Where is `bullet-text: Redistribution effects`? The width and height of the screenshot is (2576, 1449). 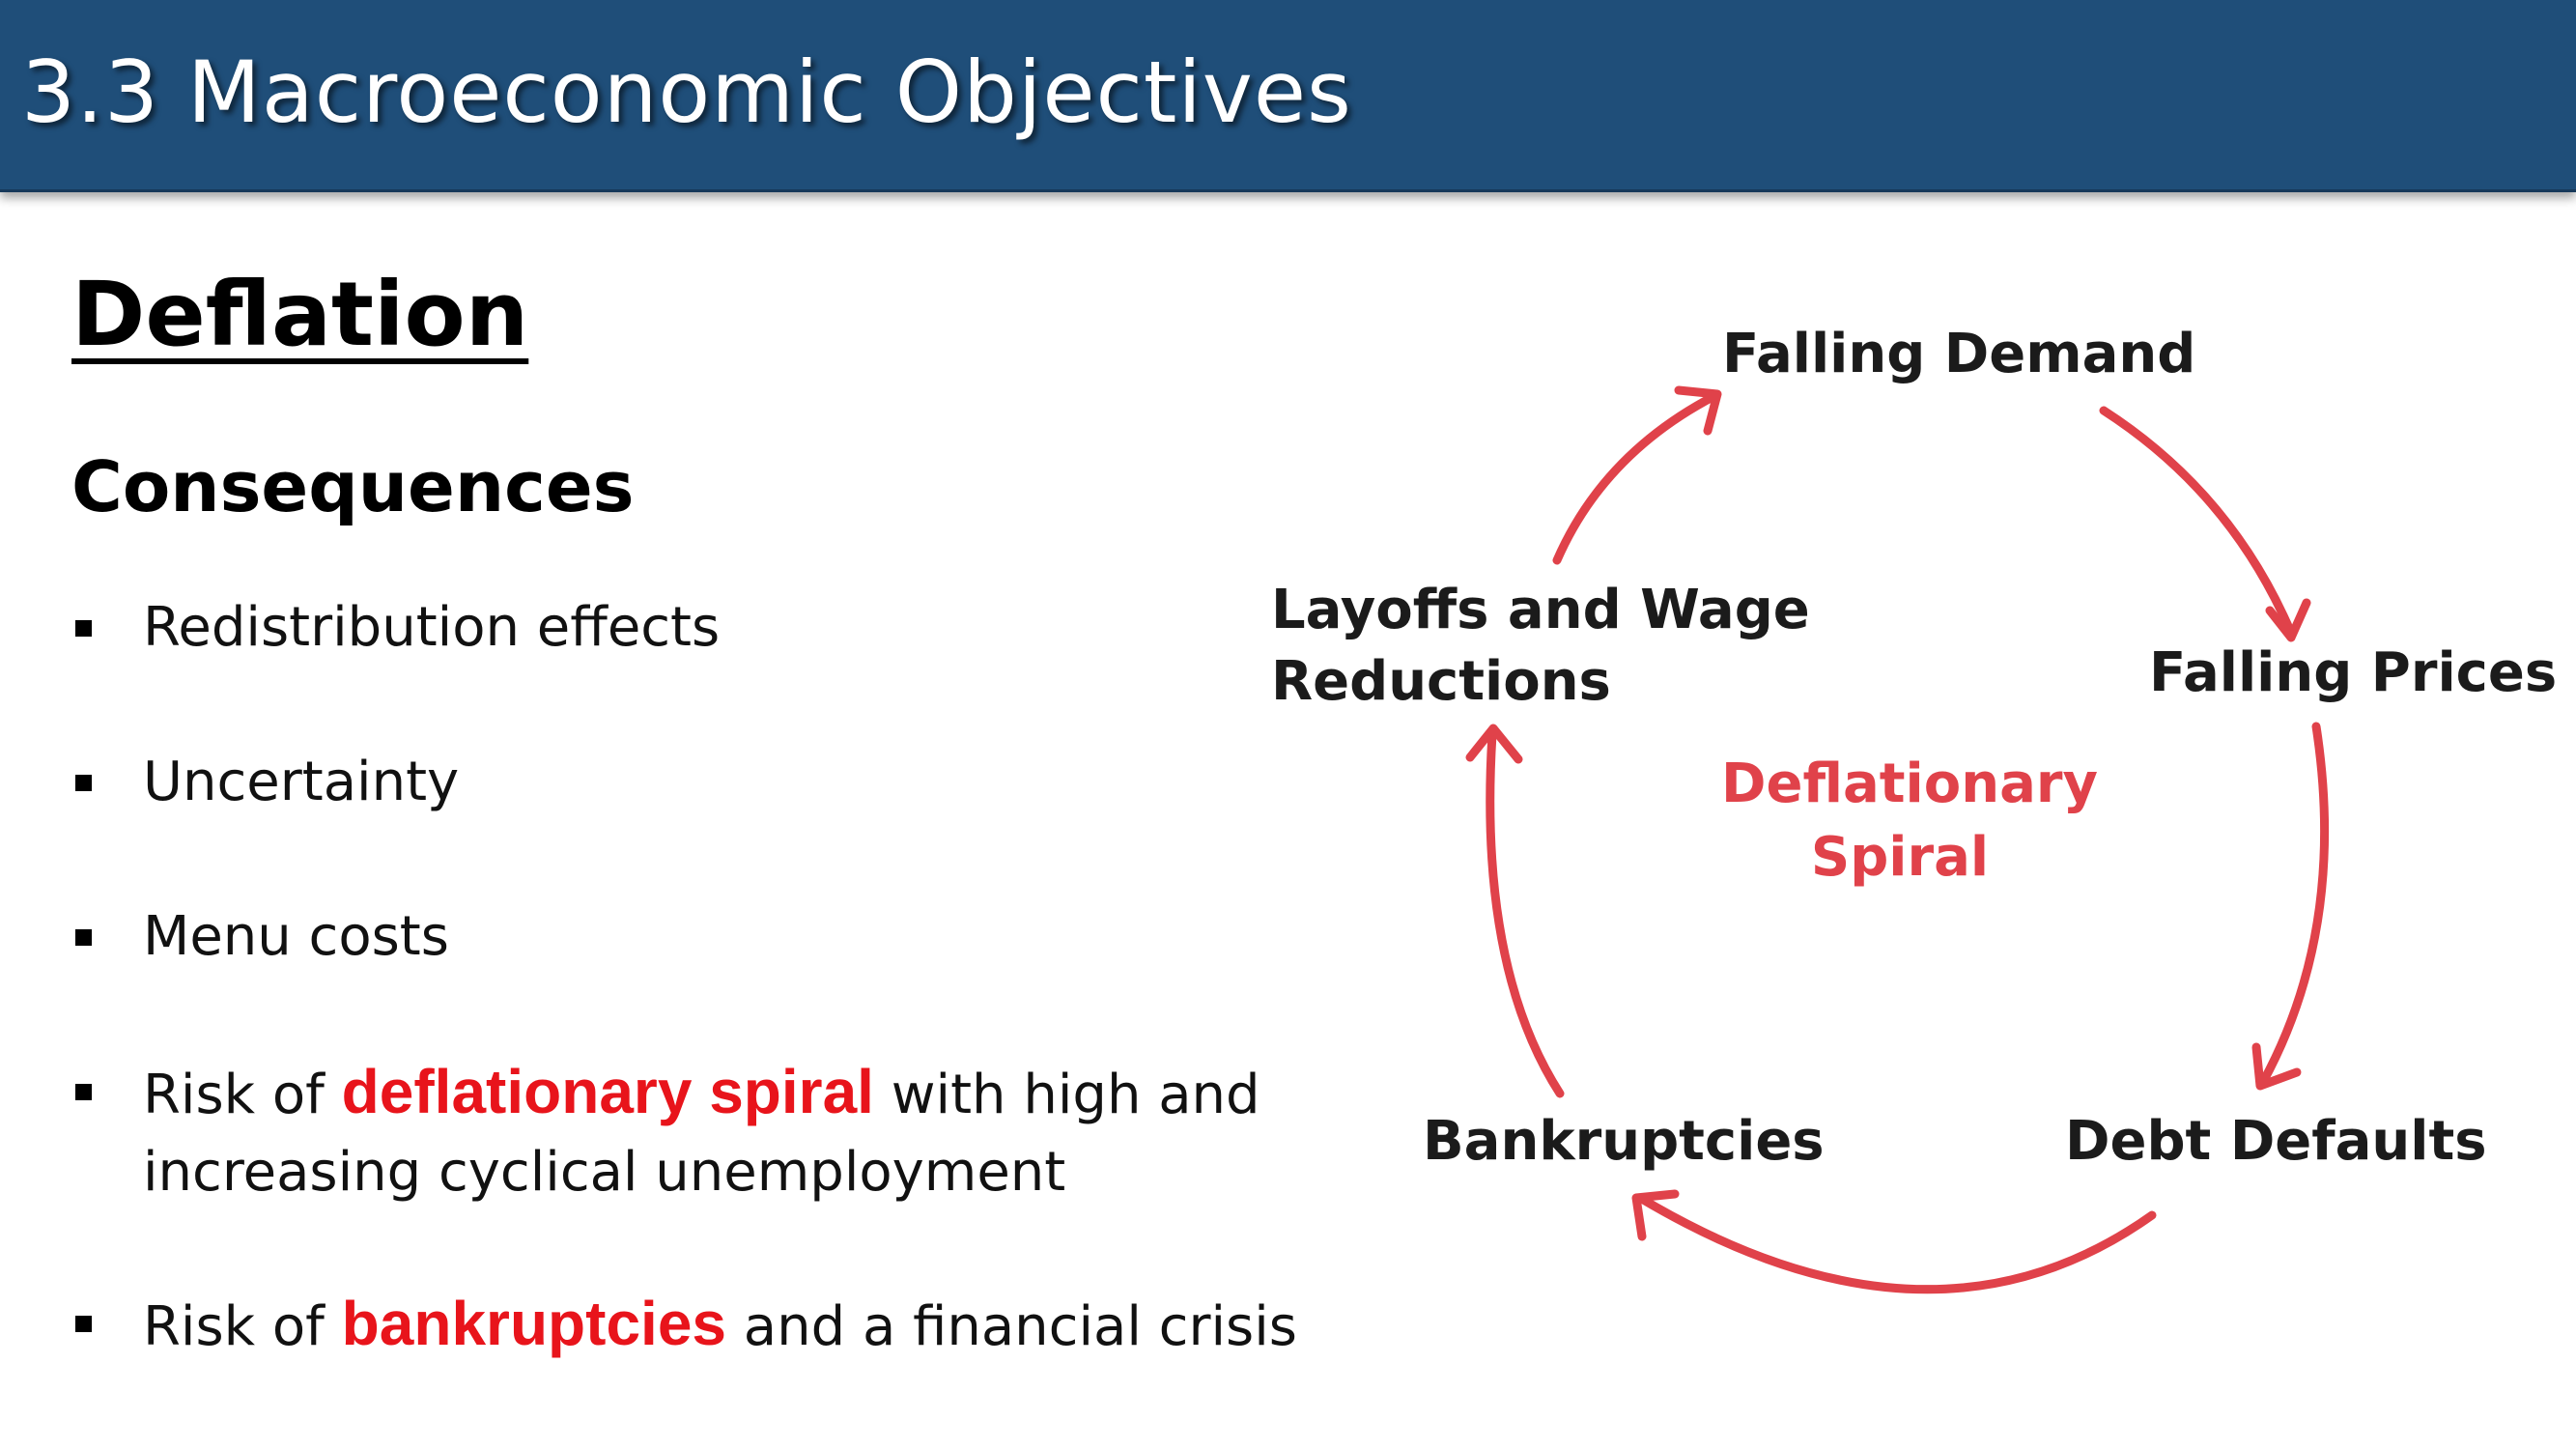 bullet-text: Redistribution effects is located at coordinates (432, 627).